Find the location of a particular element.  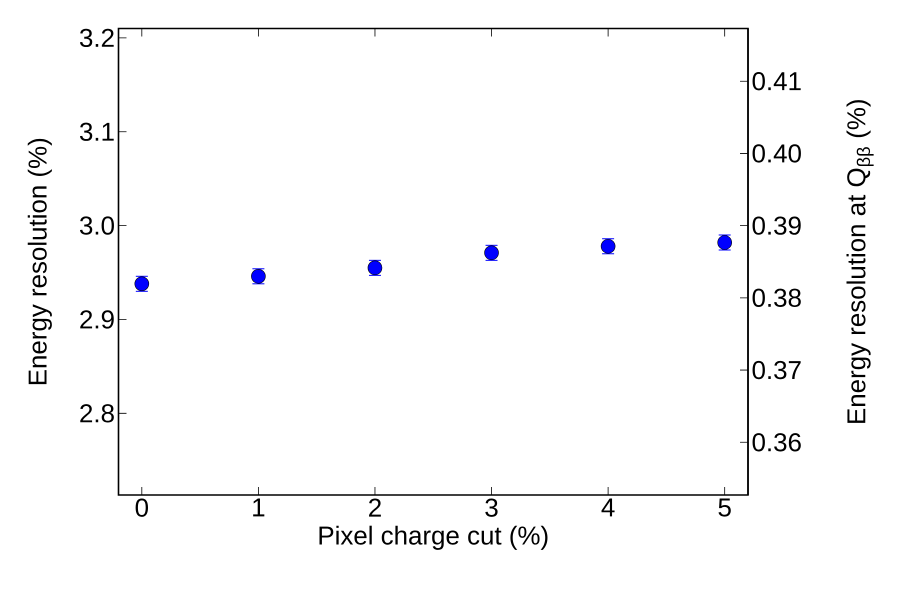

x-tick-label: 0 is located at coordinates (142, 507).